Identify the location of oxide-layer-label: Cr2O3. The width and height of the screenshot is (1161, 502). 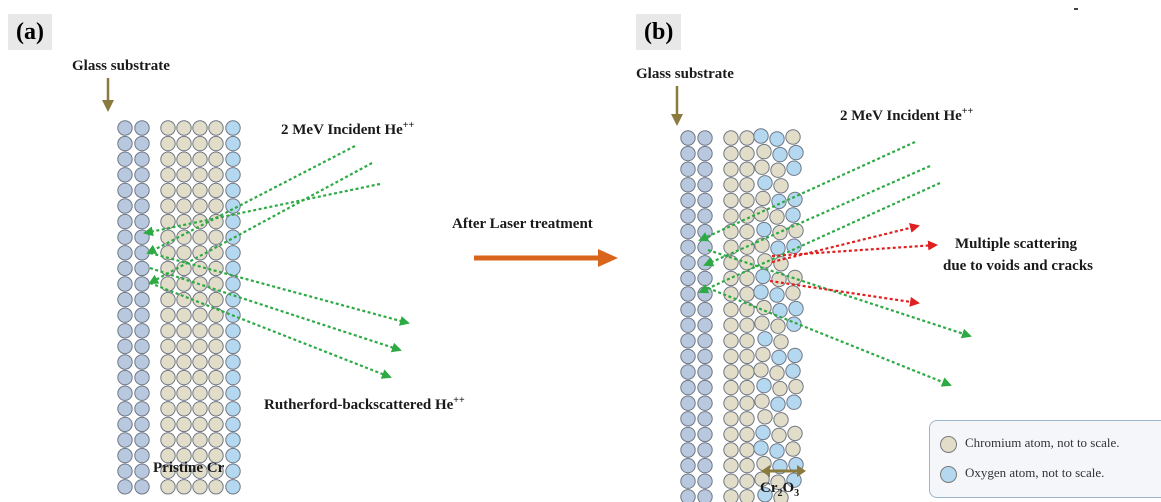
(780, 489).